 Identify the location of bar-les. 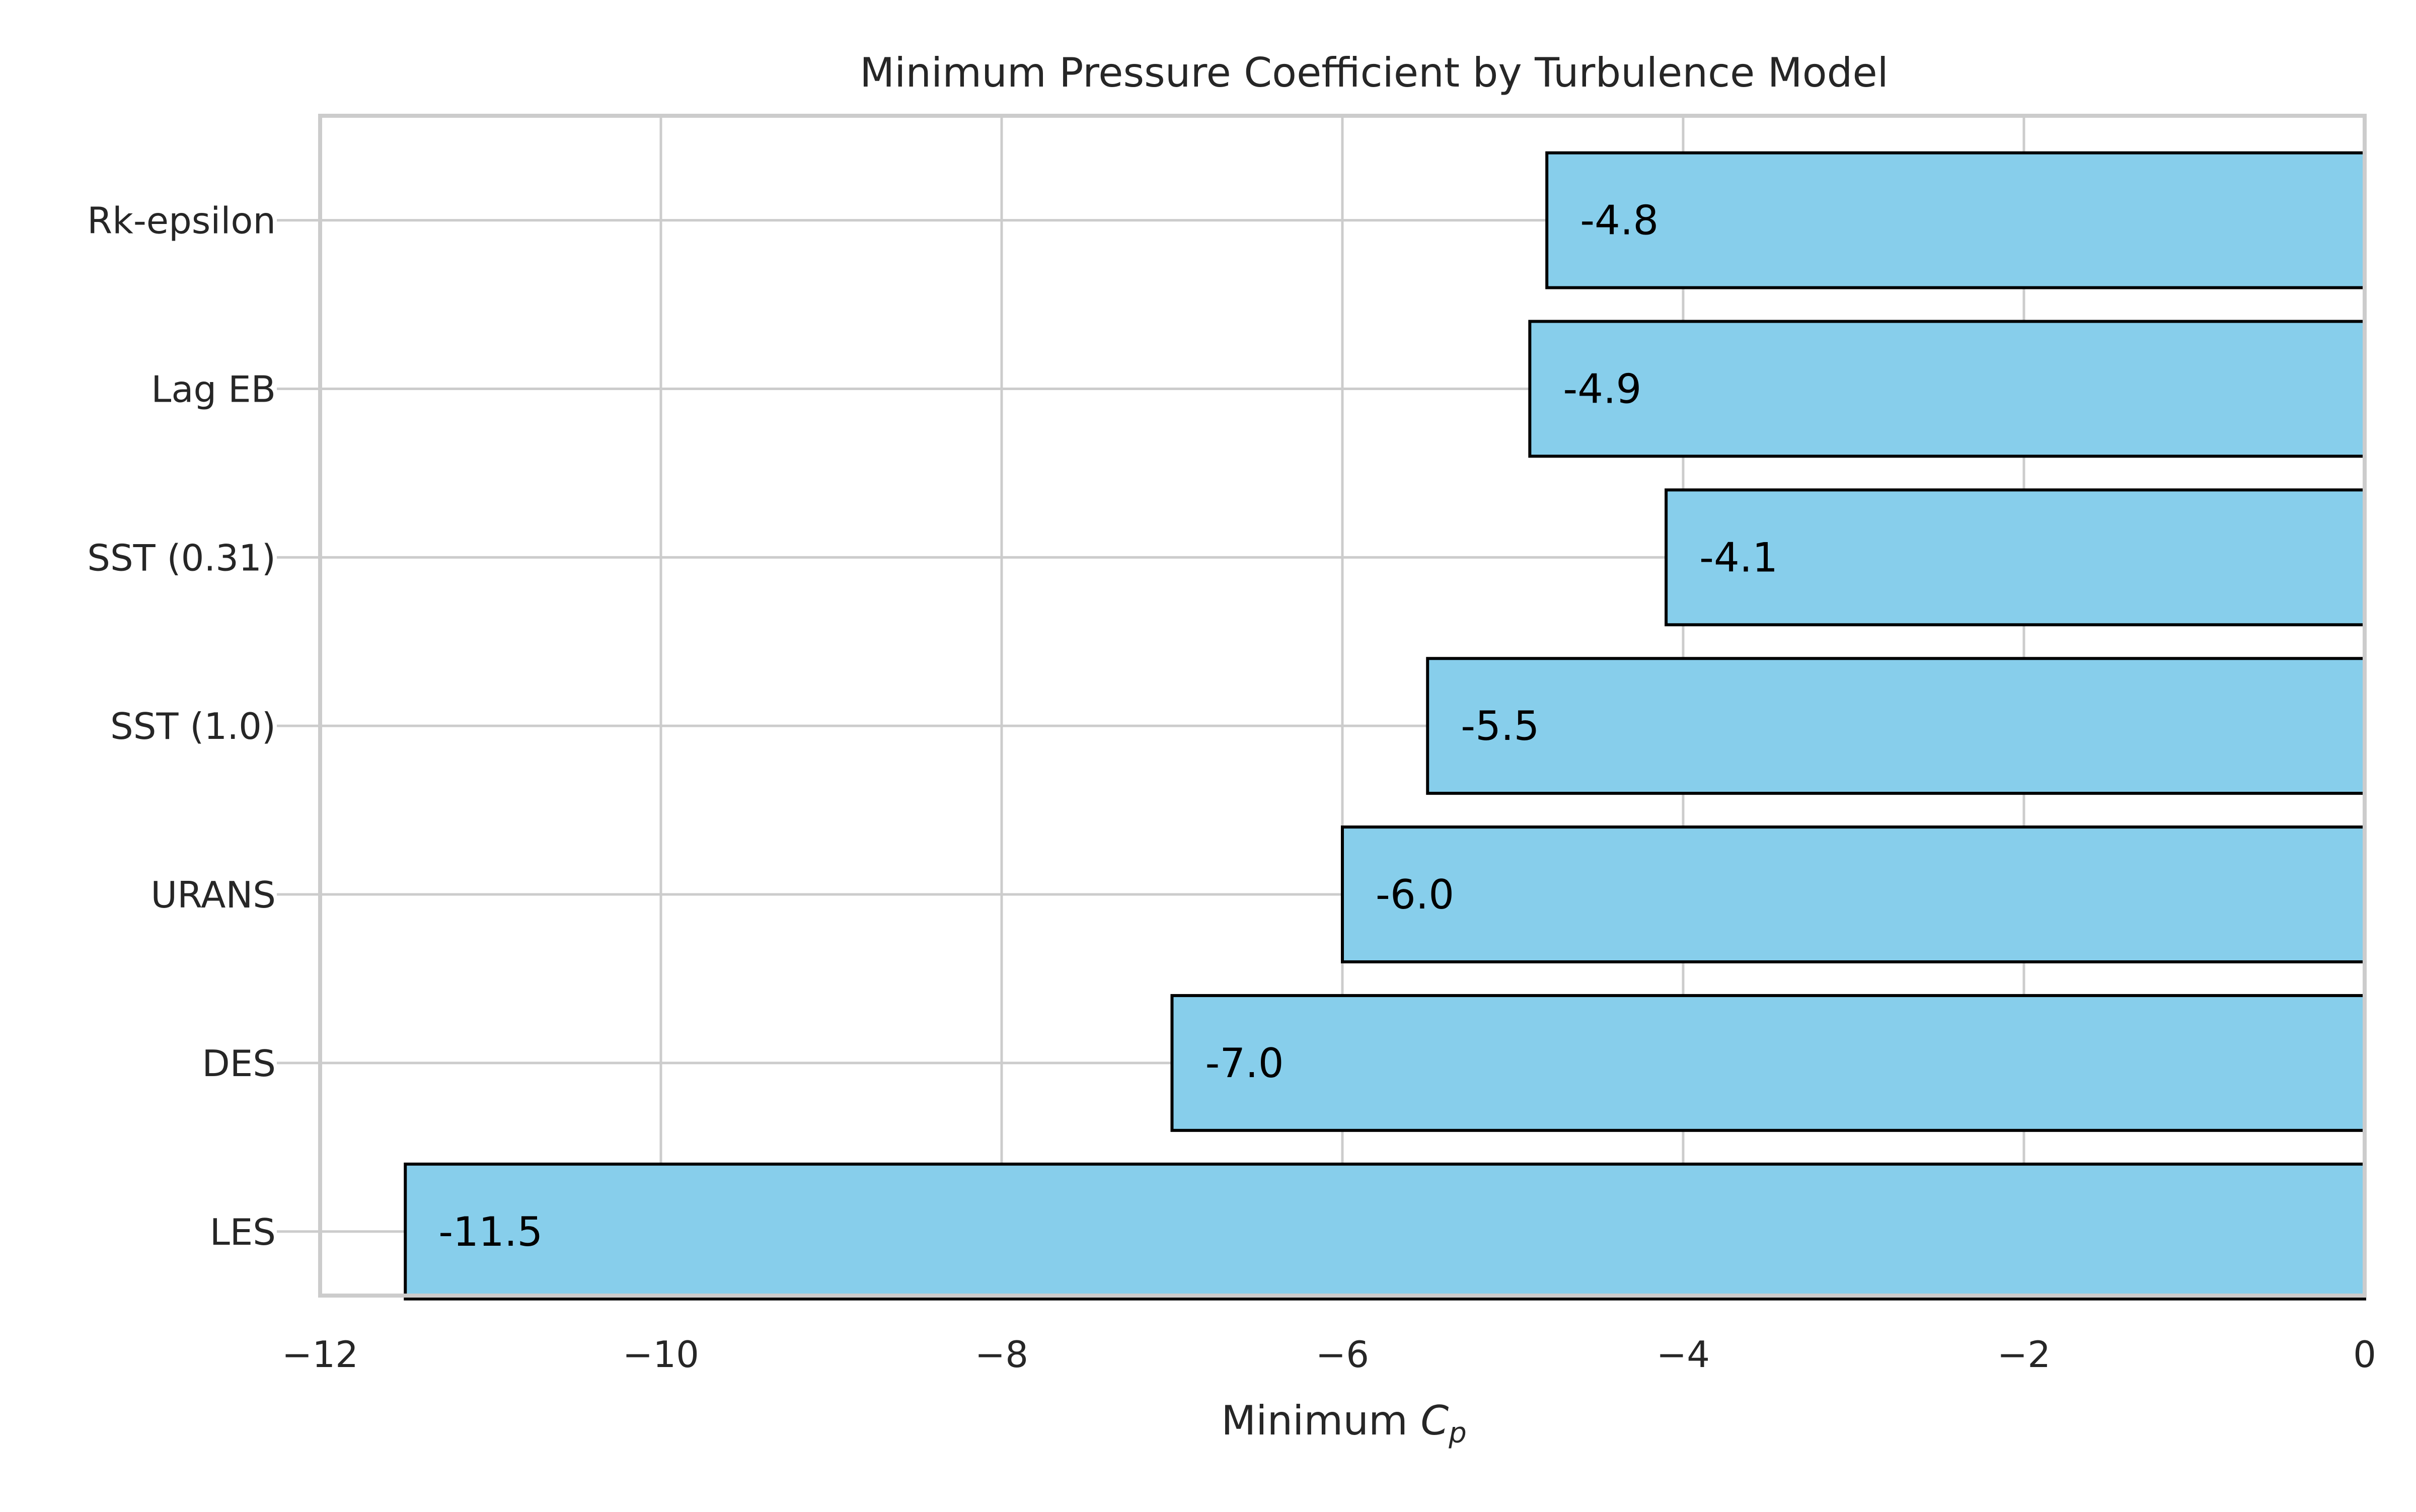
(1385, 1231).